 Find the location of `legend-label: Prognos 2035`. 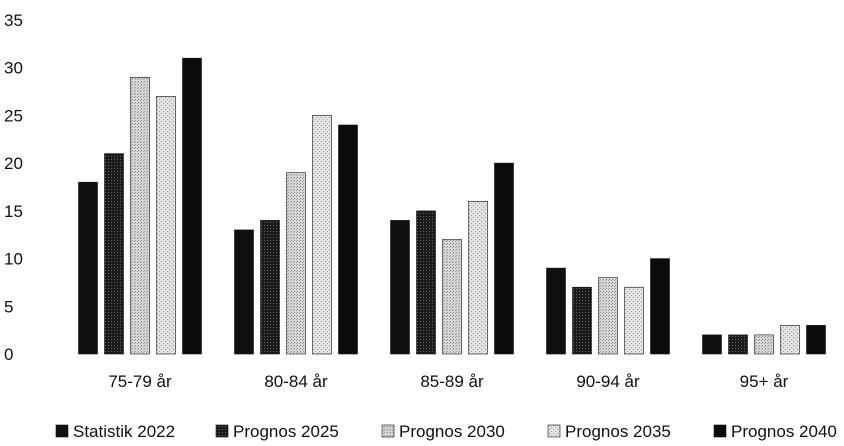

legend-label: Prognos 2035 is located at coordinates (618, 431).